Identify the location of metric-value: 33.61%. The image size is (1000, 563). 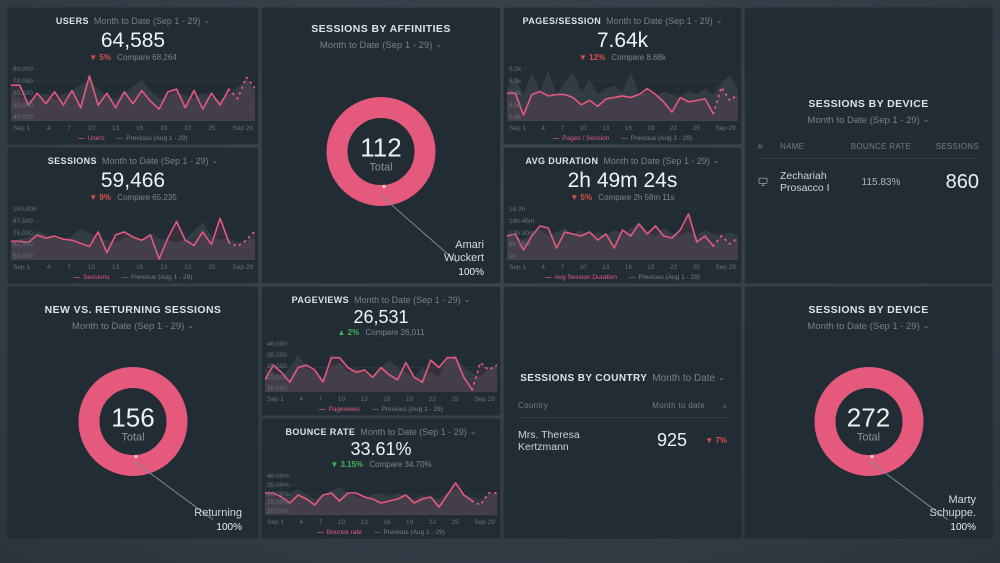
(381, 449).